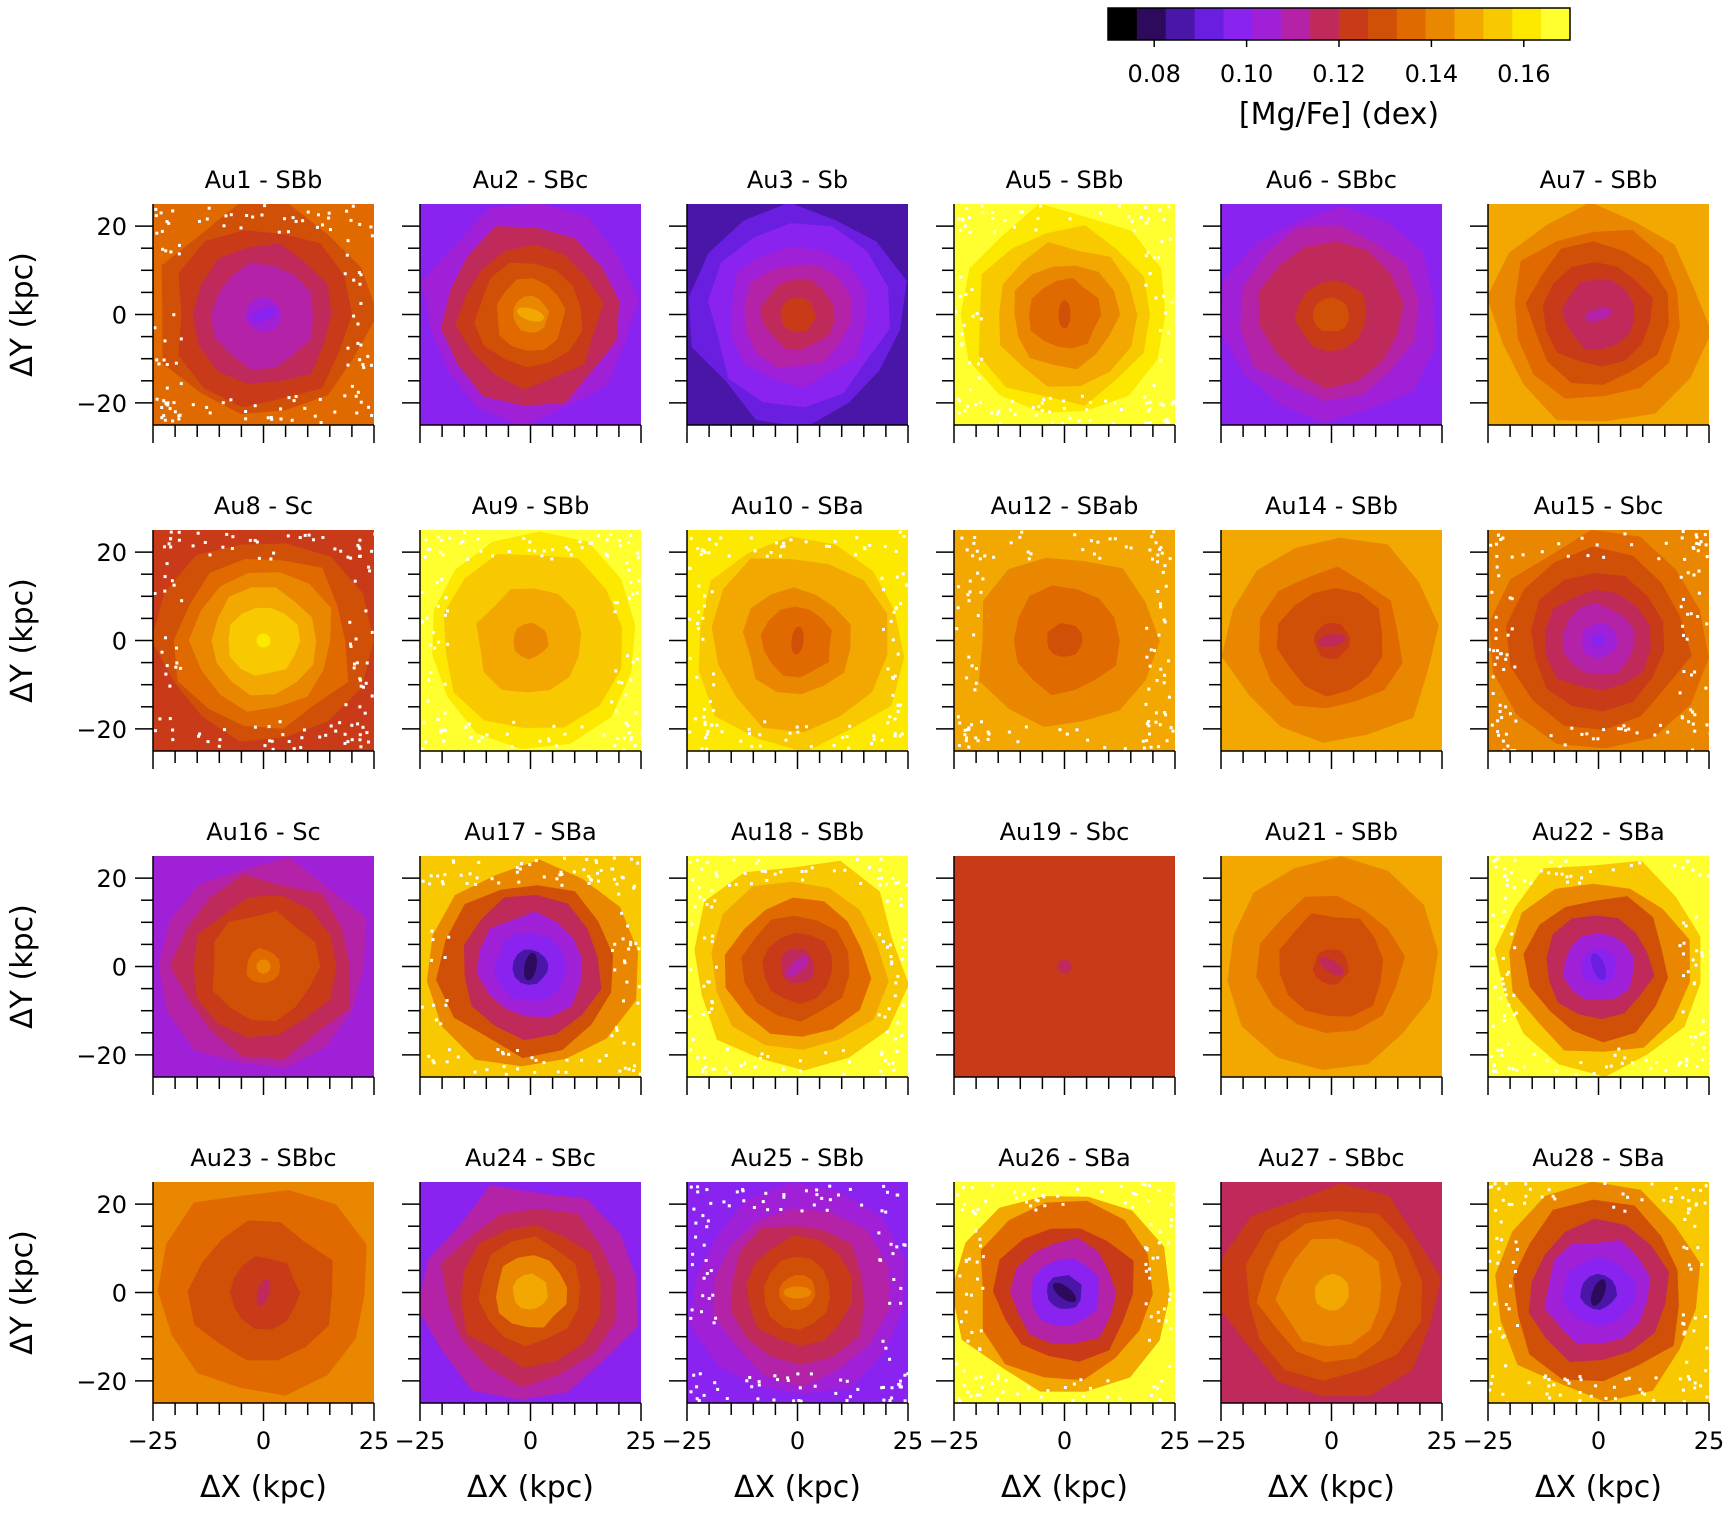 The width and height of the screenshot is (1732, 1514). What do you see at coordinates (1556, 24) in the screenshot?
I see `colorbar-segment` at bounding box center [1556, 24].